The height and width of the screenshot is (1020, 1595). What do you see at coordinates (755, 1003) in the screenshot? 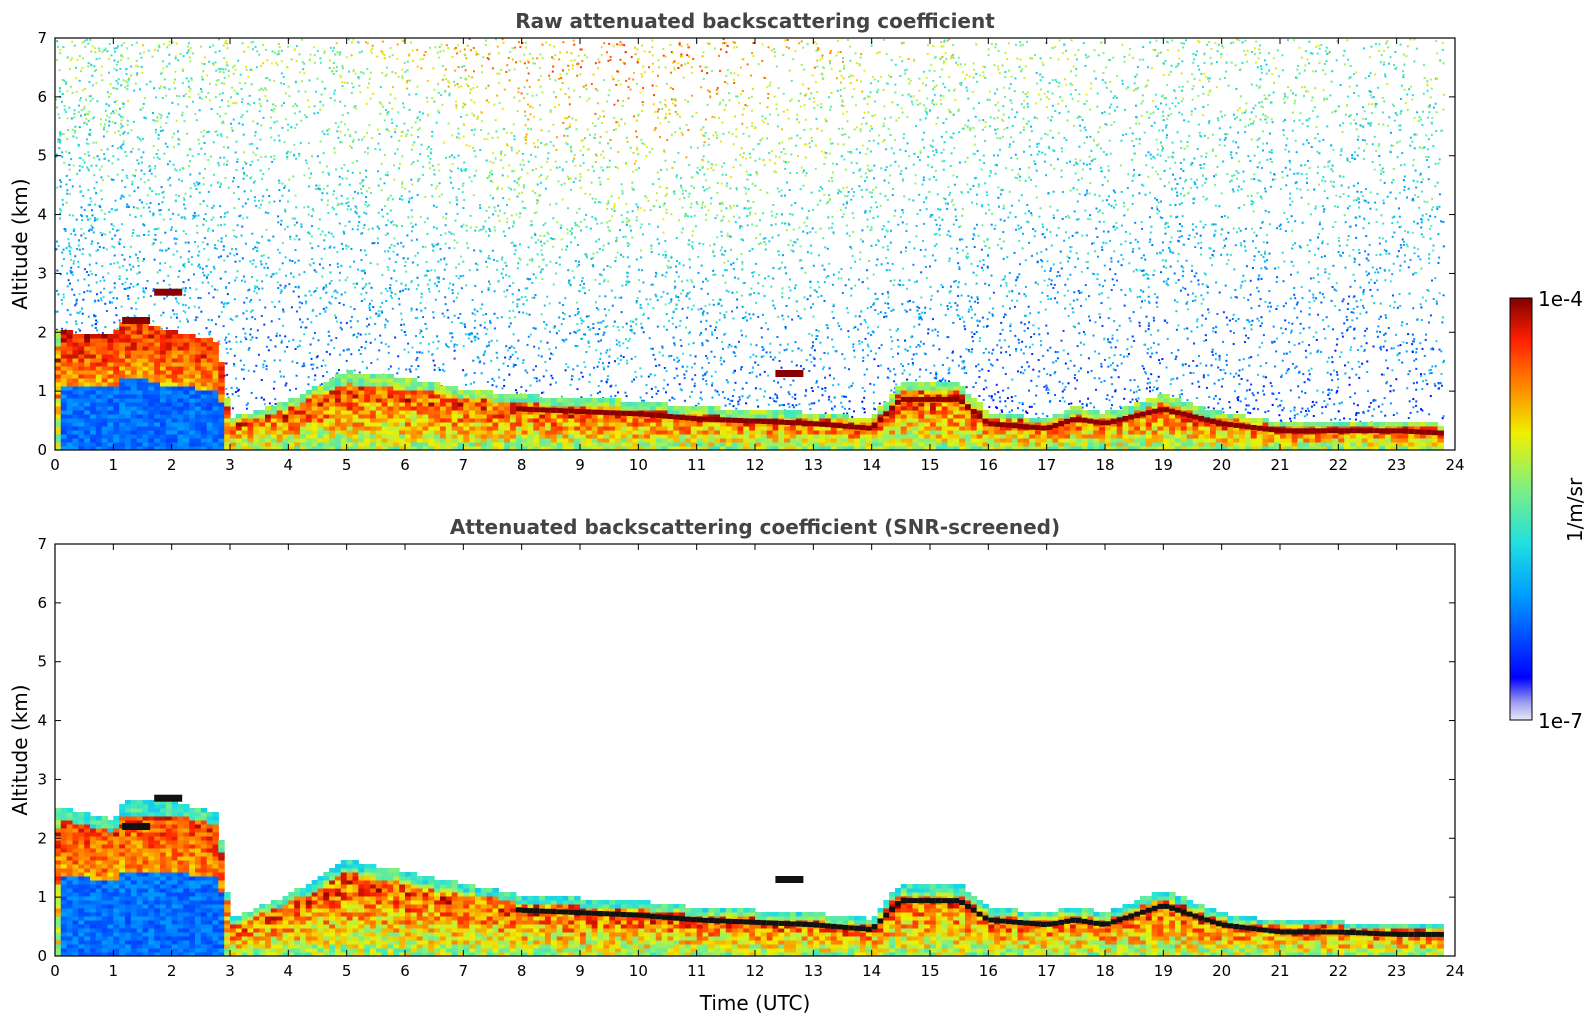
I see `x-axis-label: Time (UTC)` at bounding box center [755, 1003].